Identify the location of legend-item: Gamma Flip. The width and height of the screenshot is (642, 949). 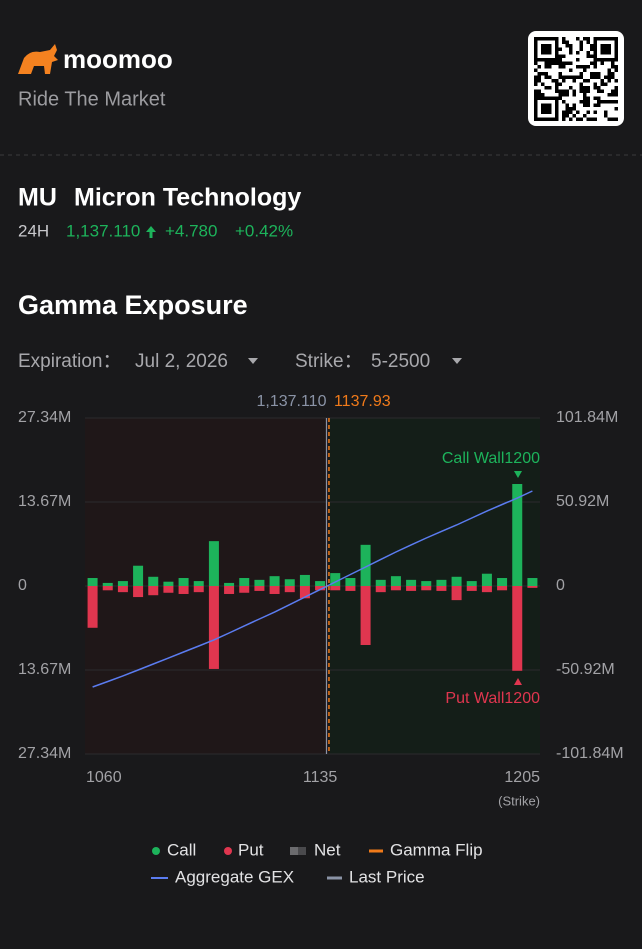
(426, 849).